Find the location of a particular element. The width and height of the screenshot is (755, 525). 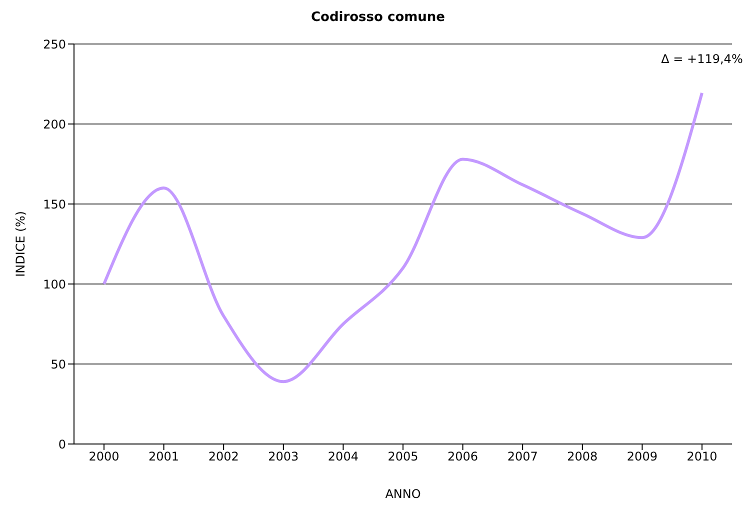

x-axis-title: ANNO is located at coordinates (403, 494).